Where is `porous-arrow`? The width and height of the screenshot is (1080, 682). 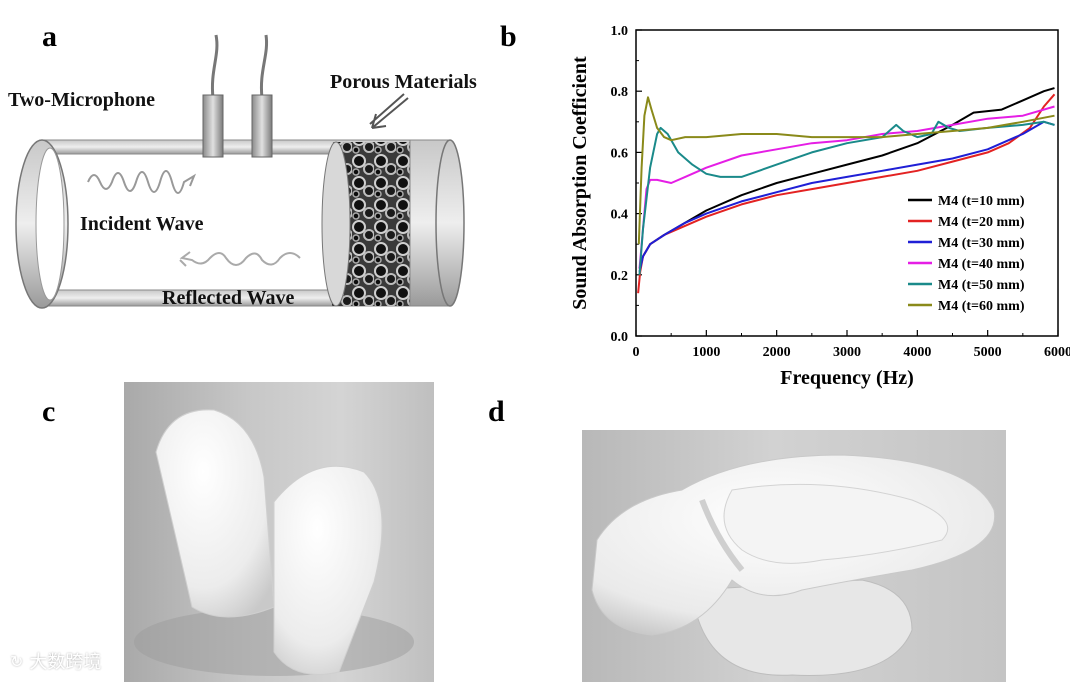
porous-arrow is located at coordinates (389, 111).